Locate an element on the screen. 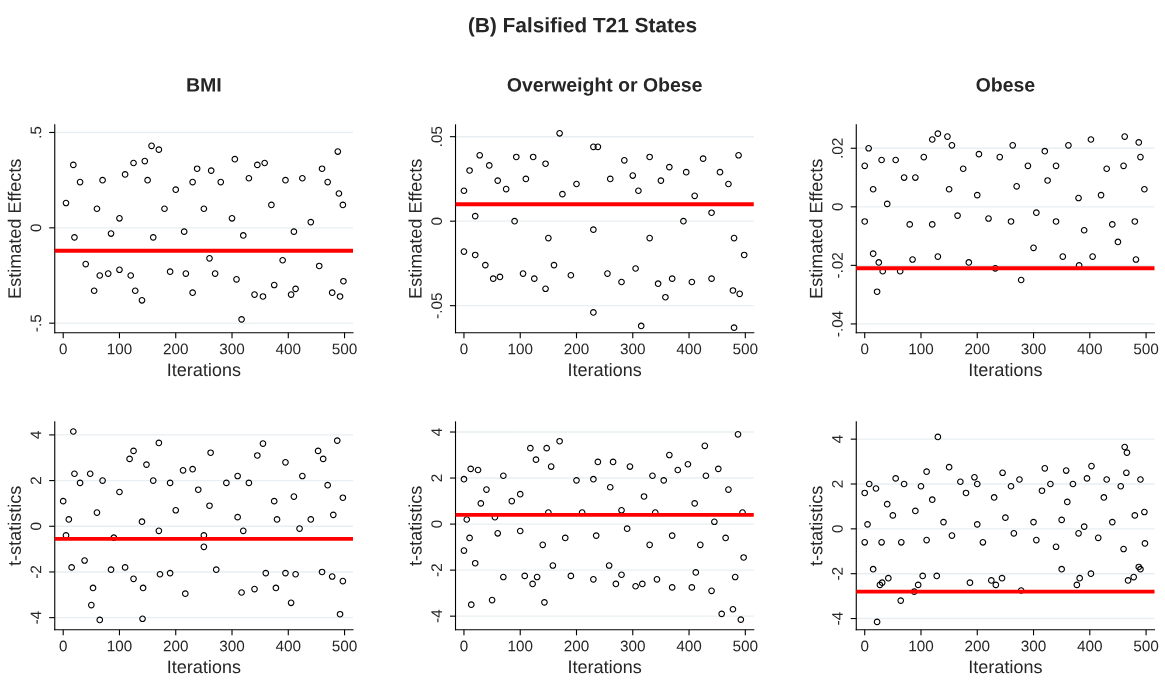  y-tick-label: .05 is located at coordinates (437, 136).